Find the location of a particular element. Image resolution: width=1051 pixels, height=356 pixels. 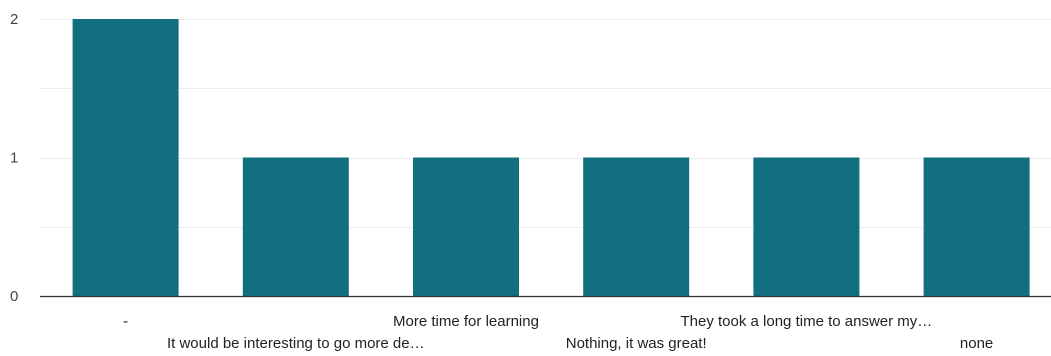

x-category-label-3: Nothing, it was great! is located at coordinates (636, 343).